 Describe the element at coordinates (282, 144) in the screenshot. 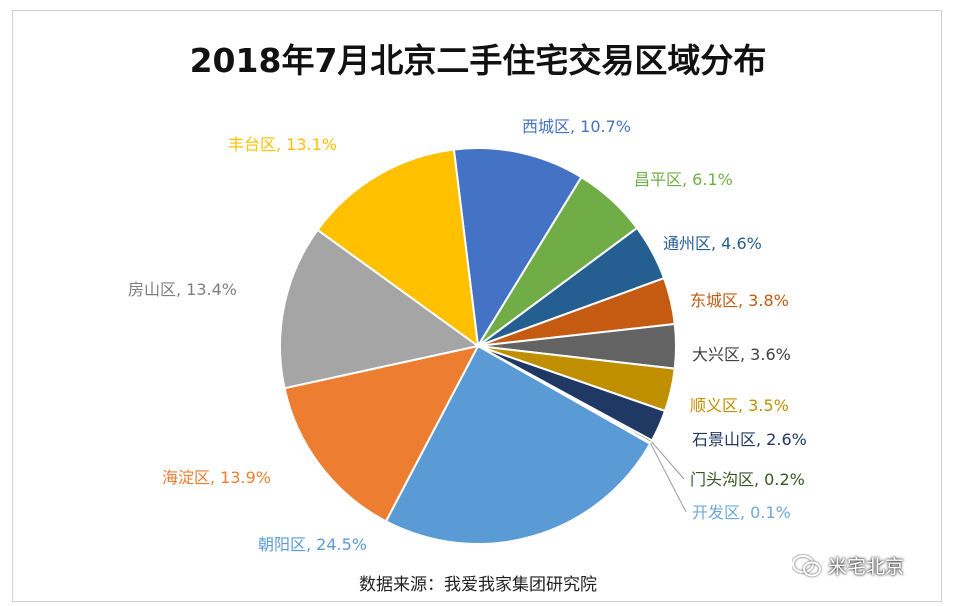

I see `slice-label: 丰台区, 13.1%` at that location.